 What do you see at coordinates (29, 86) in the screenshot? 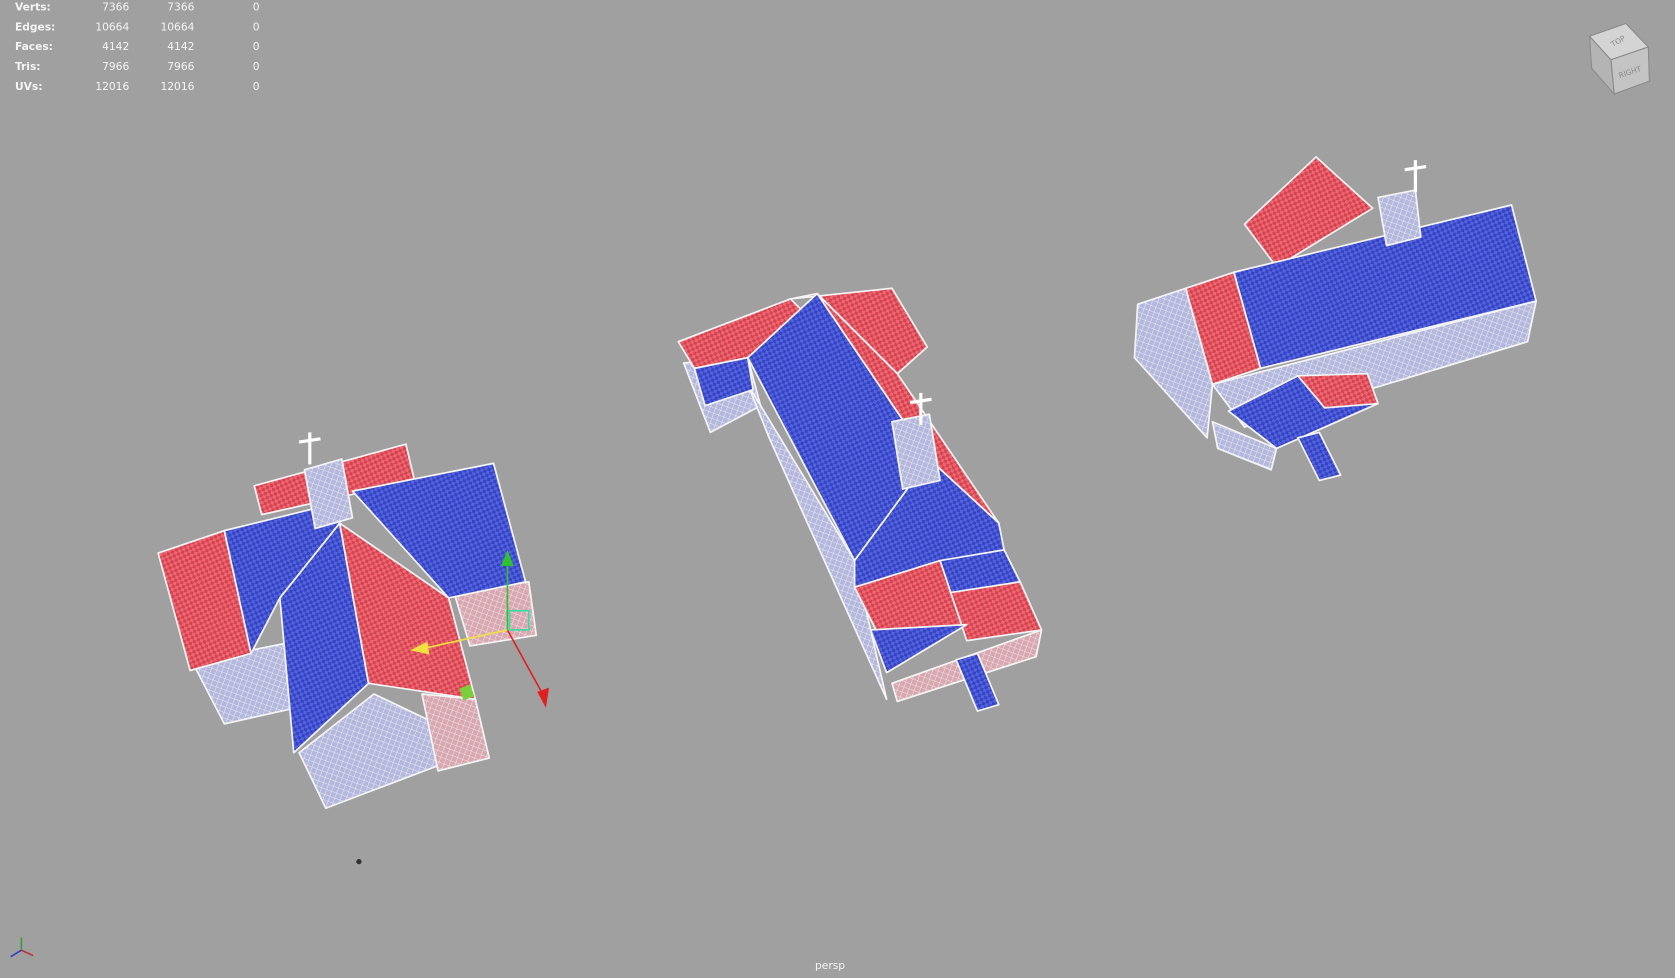
I see `hud-label: UVs:` at bounding box center [29, 86].